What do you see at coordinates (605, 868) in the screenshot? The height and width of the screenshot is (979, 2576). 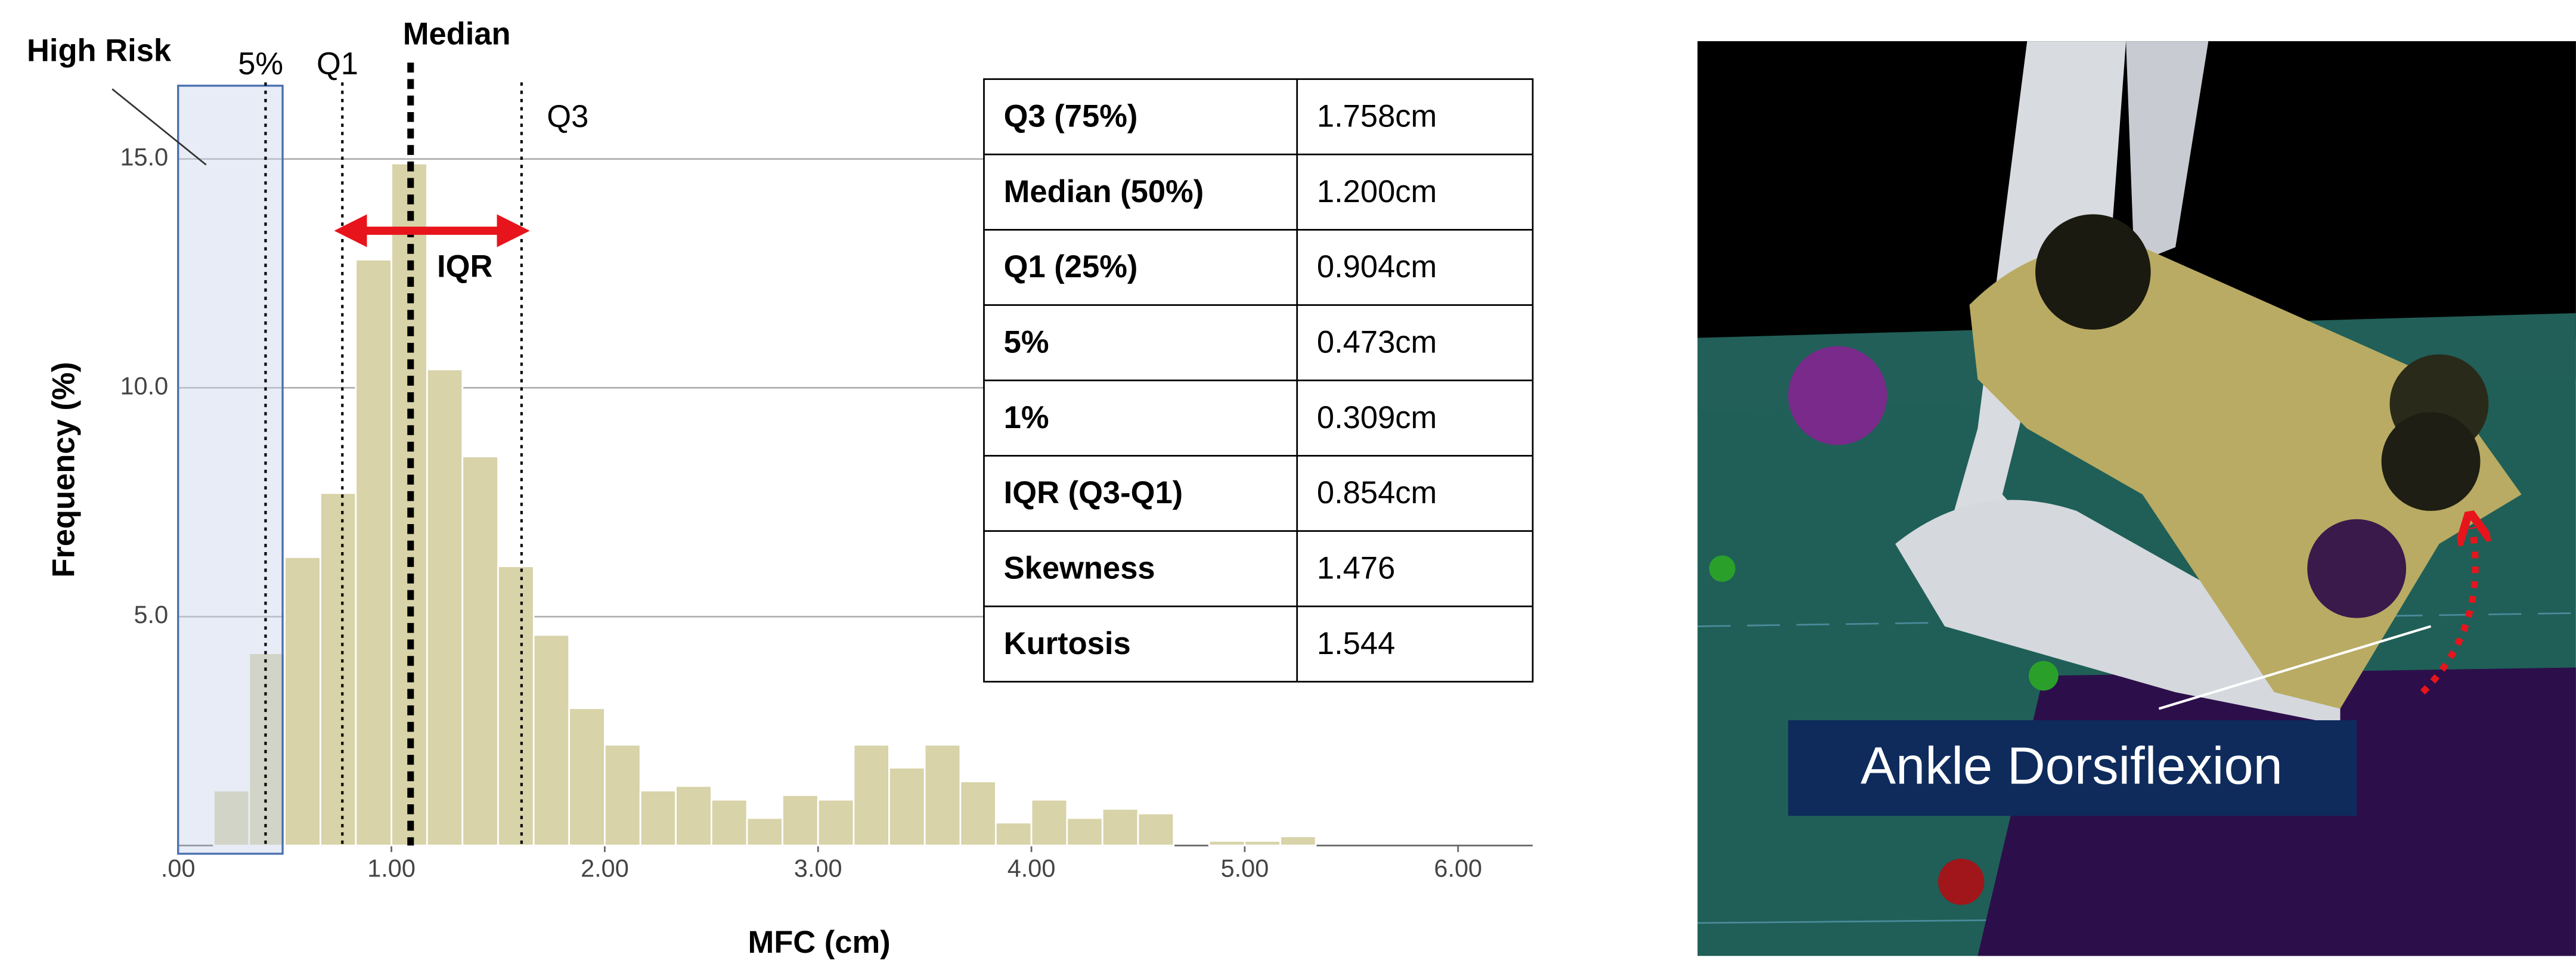 I see `x-tick-label: 2.00` at bounding box center [605, 868].